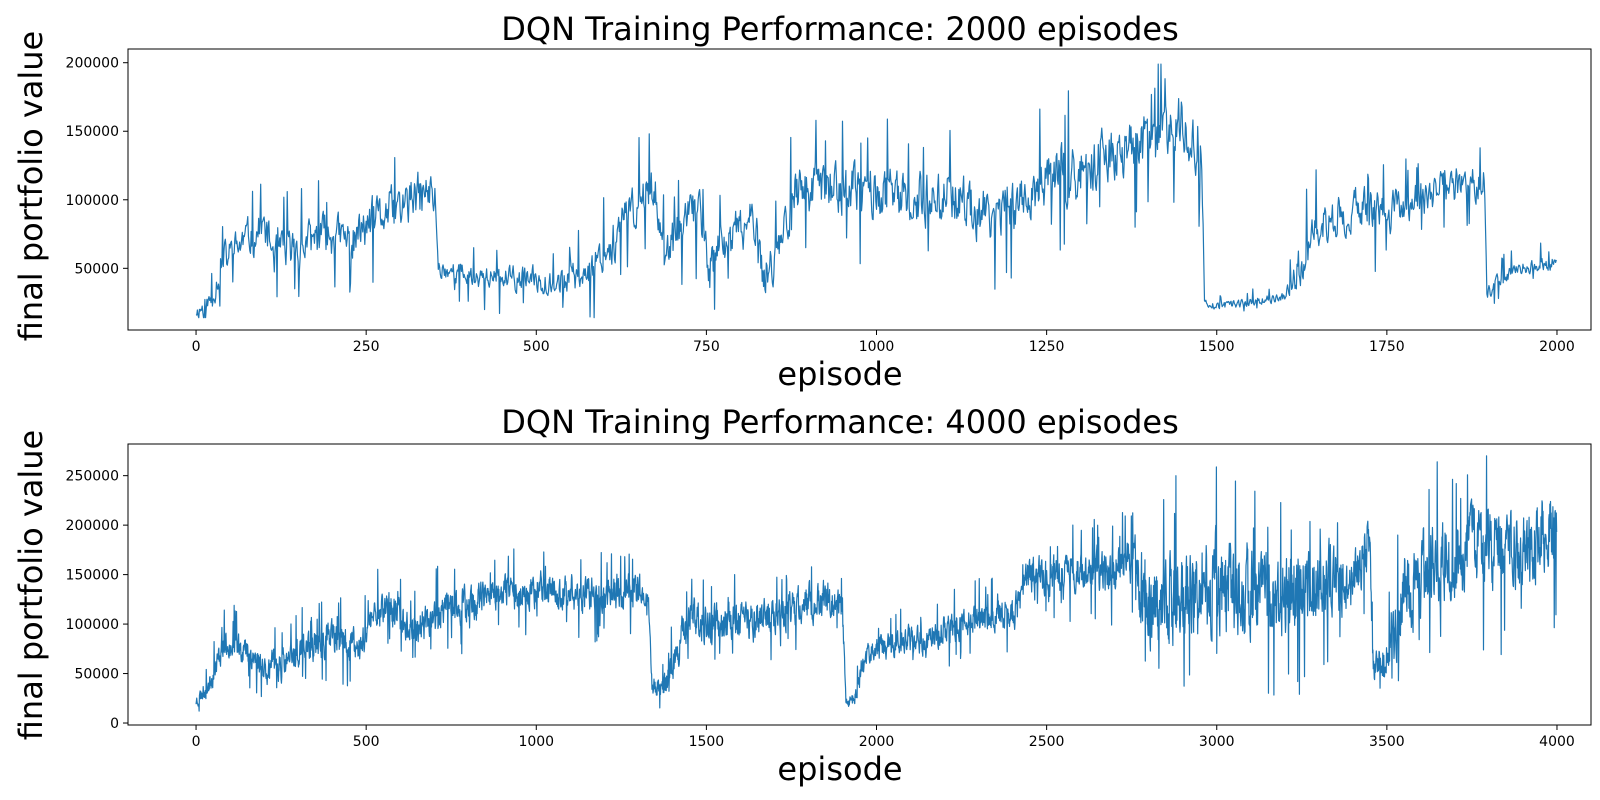 Image resolution: width=1600 pixels, height=800 pixels. What do you see at coordinates (114, 724) in the screenshot?
I see `y-tick-label: 0` at bounding box center [114, 724].